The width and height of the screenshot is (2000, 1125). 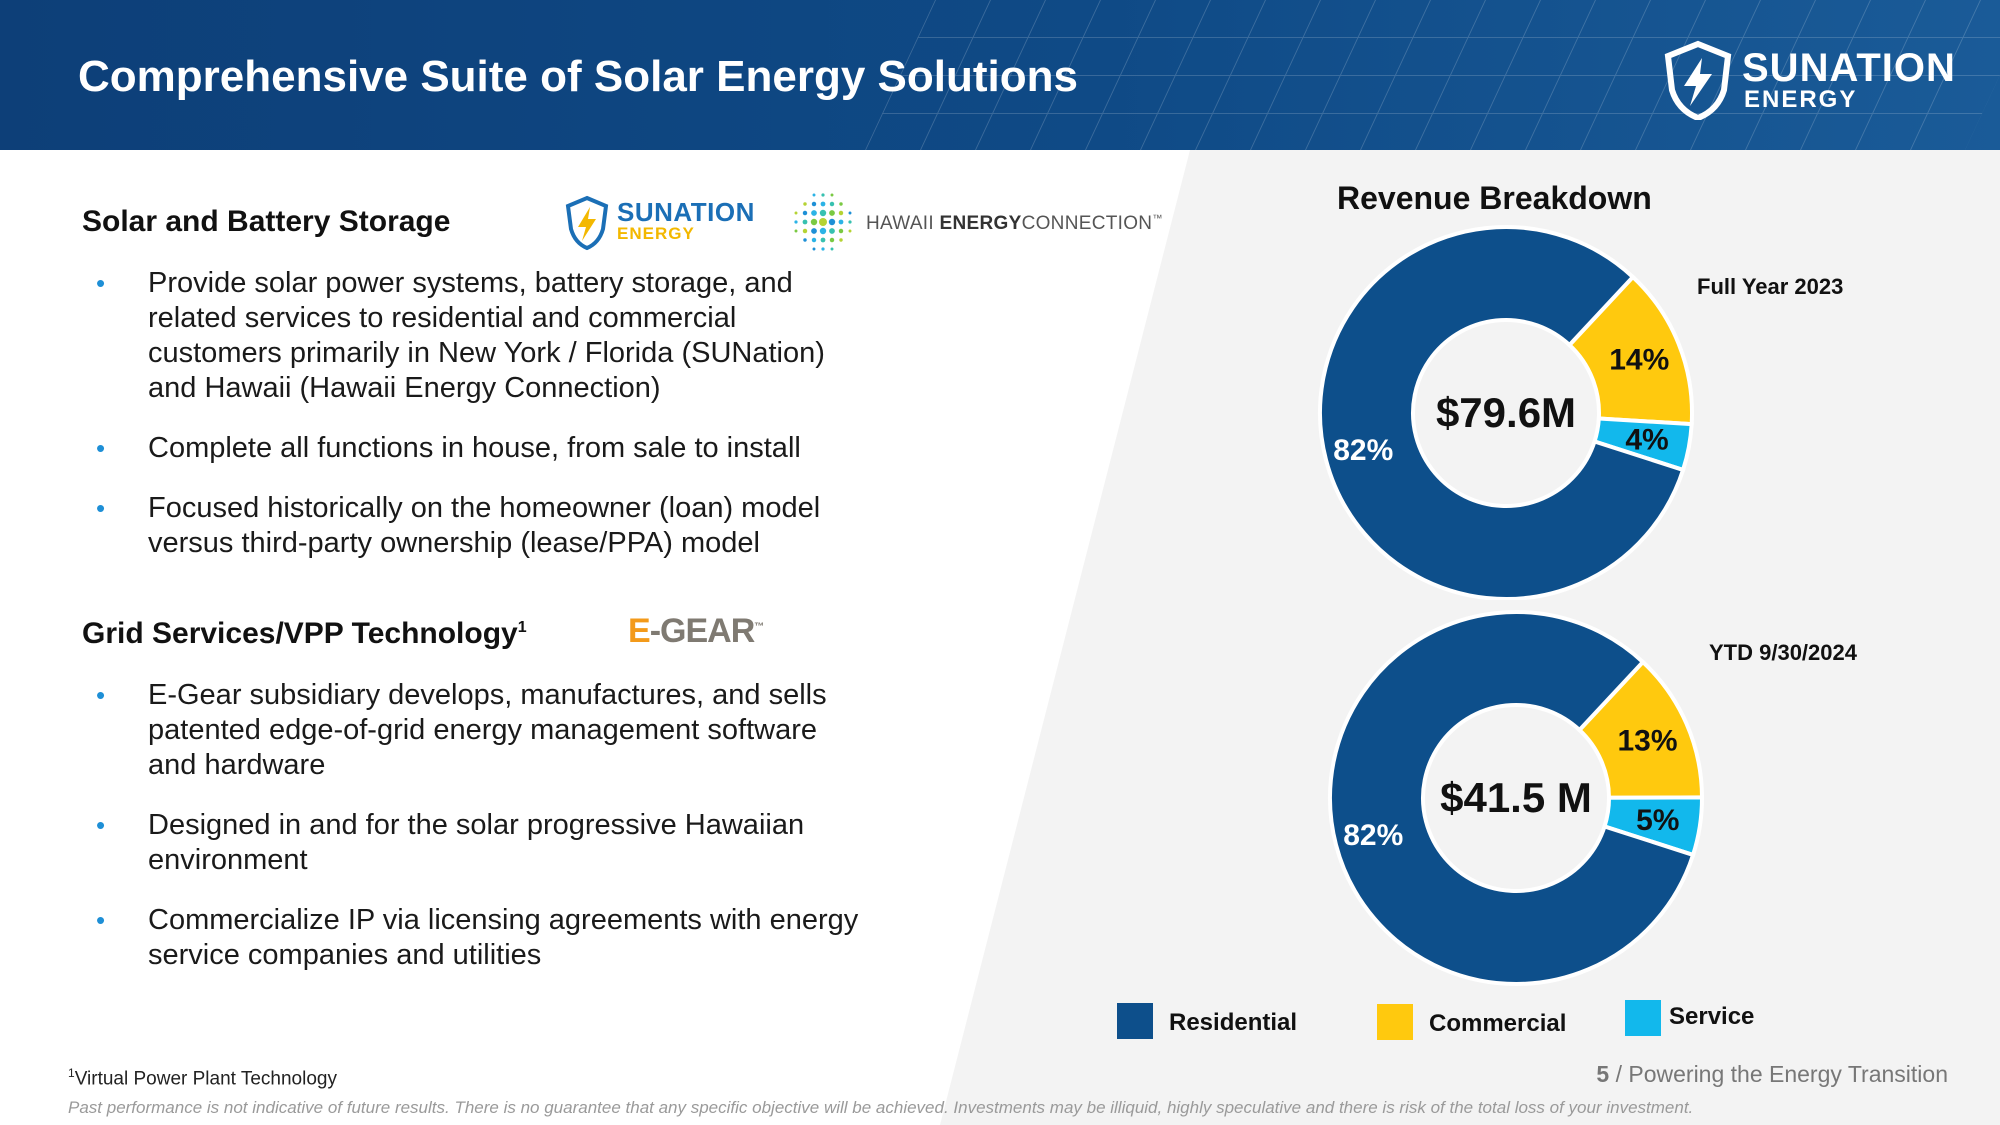 I want to click on hawaii-energy-connection-logo: HAWAII ENERGYCONNECTION™, so click(x=975, y=222).